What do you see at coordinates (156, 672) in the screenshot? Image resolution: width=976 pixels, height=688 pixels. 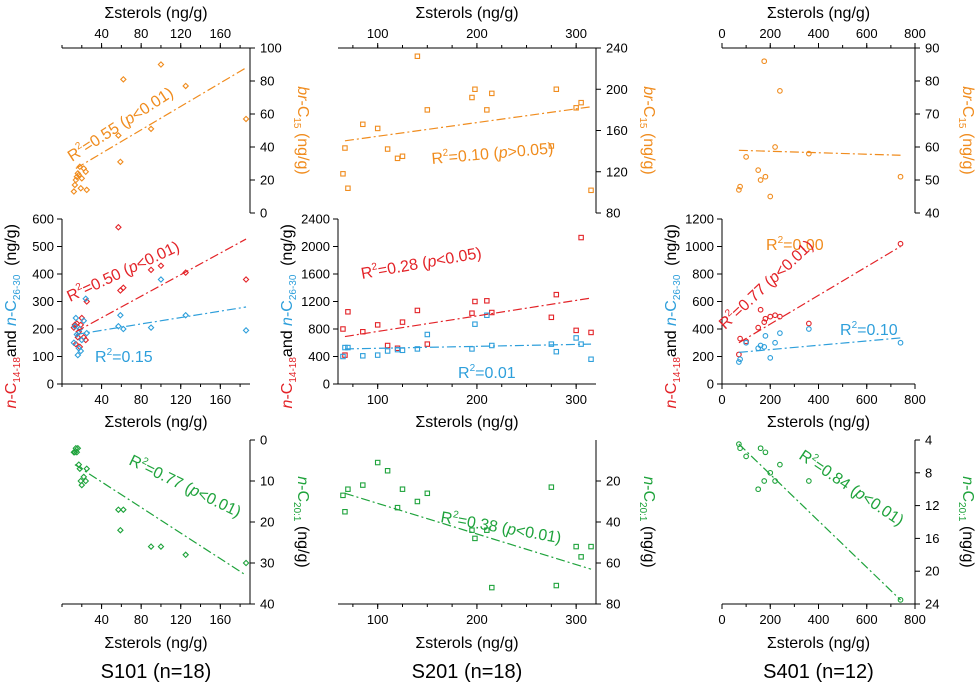 I see `site-label: S101 (n=18)` at bounding box center [156, 672].